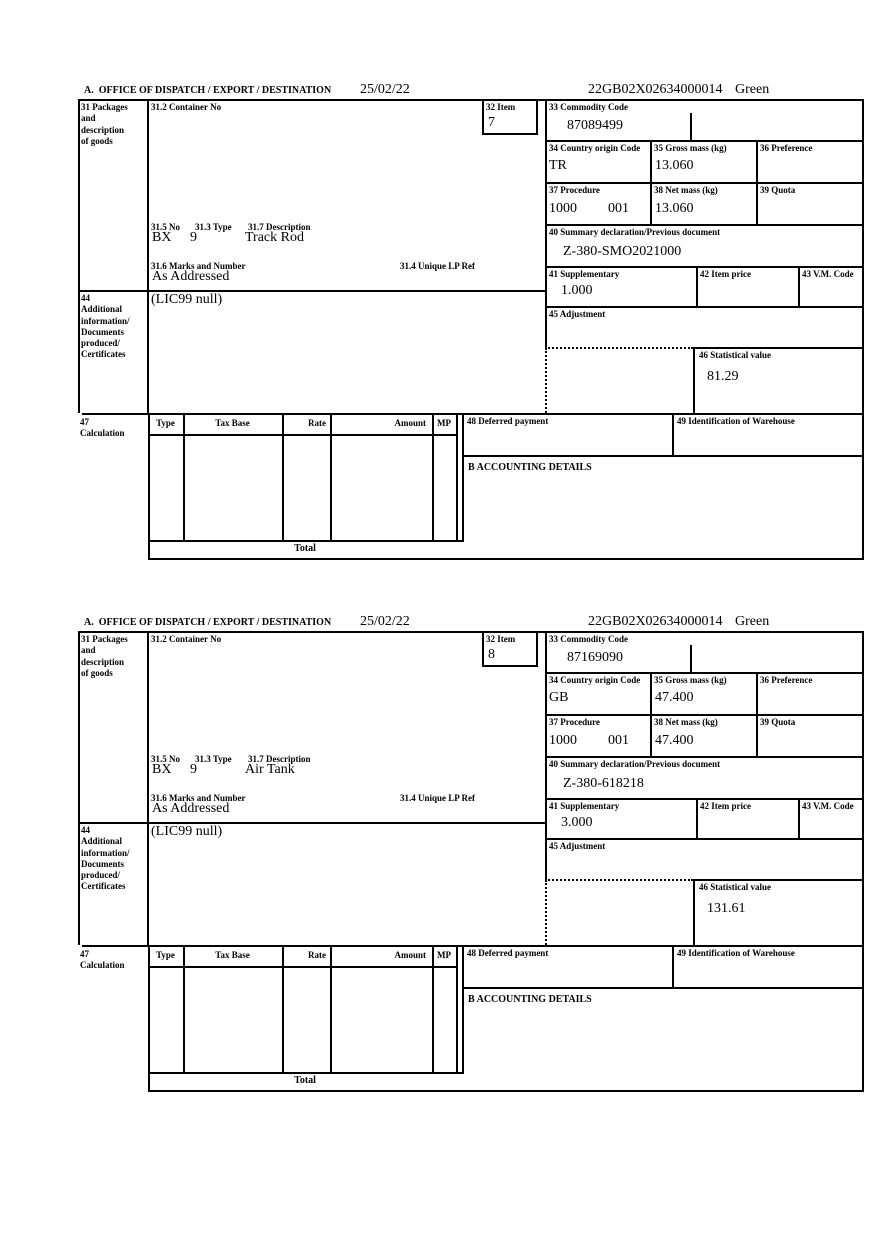 This screenshot has height=1250, width=882. Describe the element at coordinates (674, 740) in the screenshot. I see `net-mass-value: 47.400` at that location.